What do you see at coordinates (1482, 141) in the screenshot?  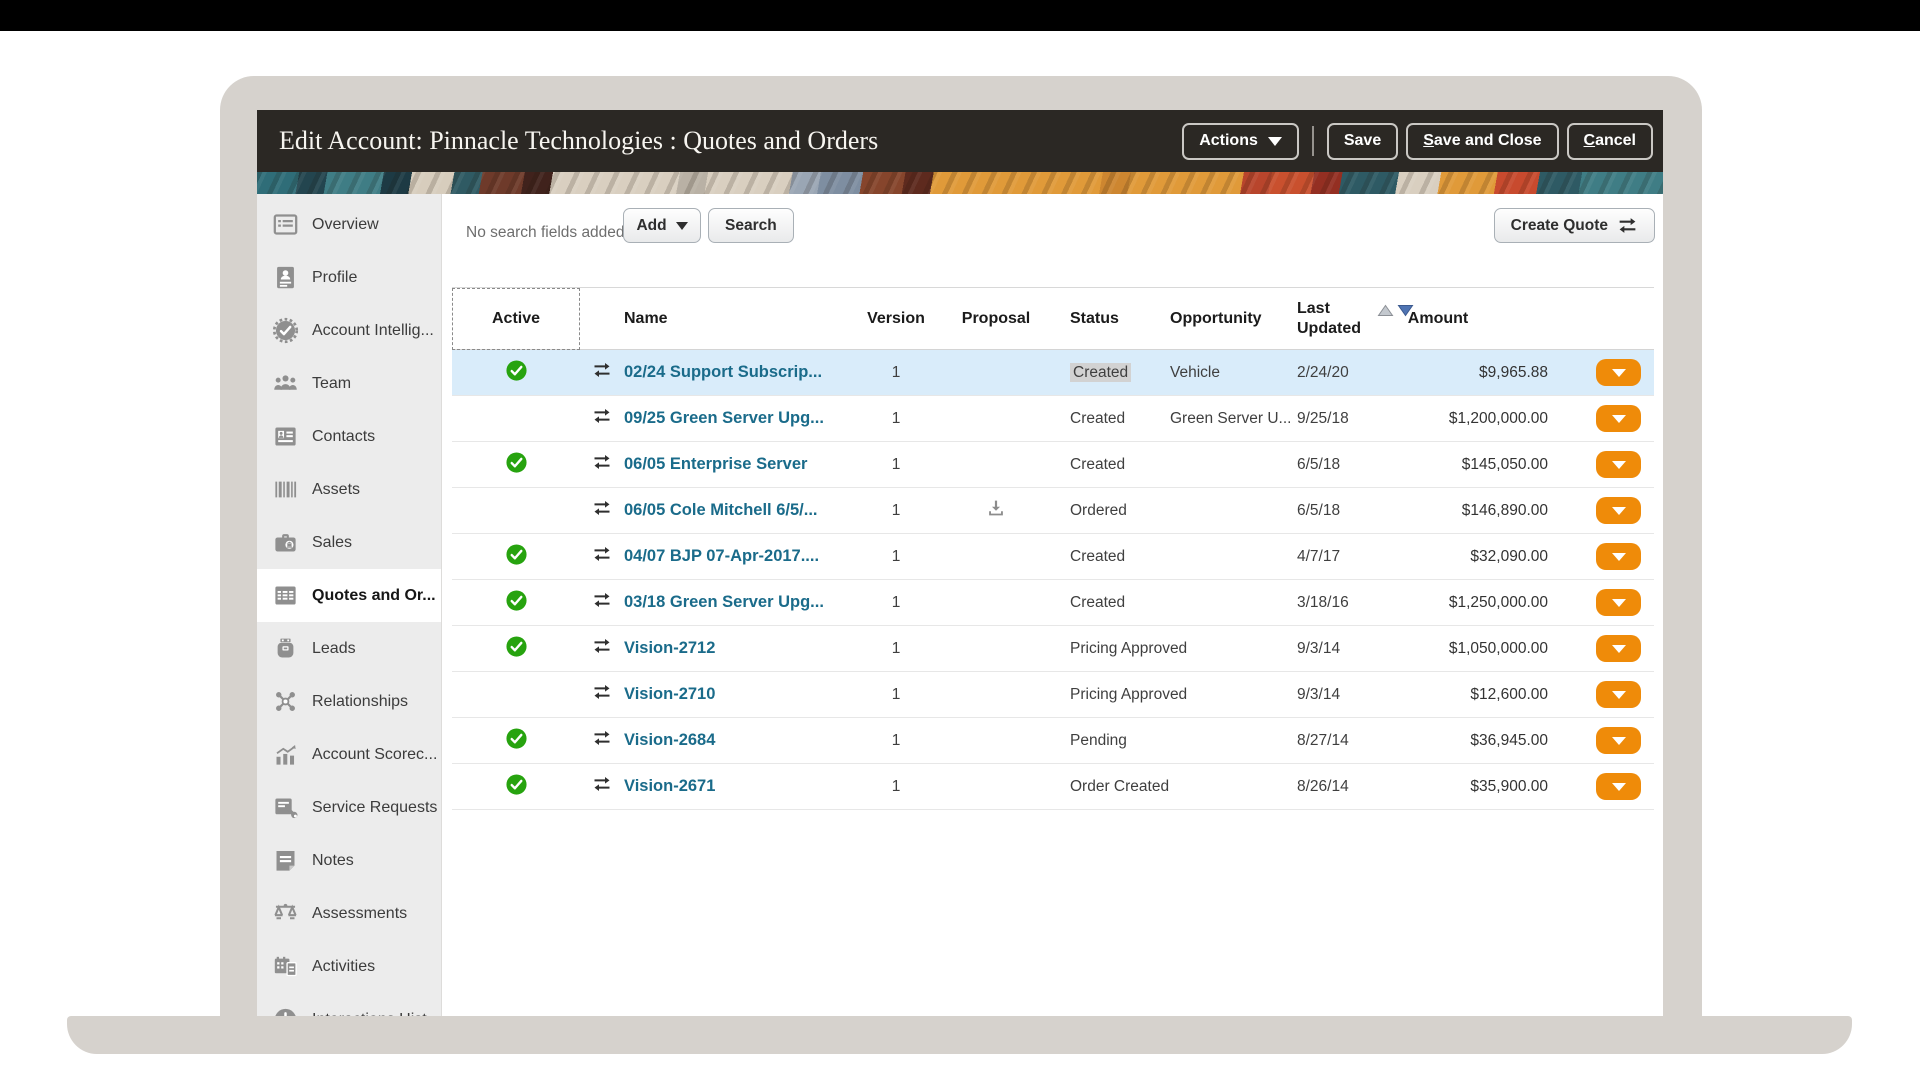 I see `save-and-close-button: Save and Close` at bounding box center [1482, 141].